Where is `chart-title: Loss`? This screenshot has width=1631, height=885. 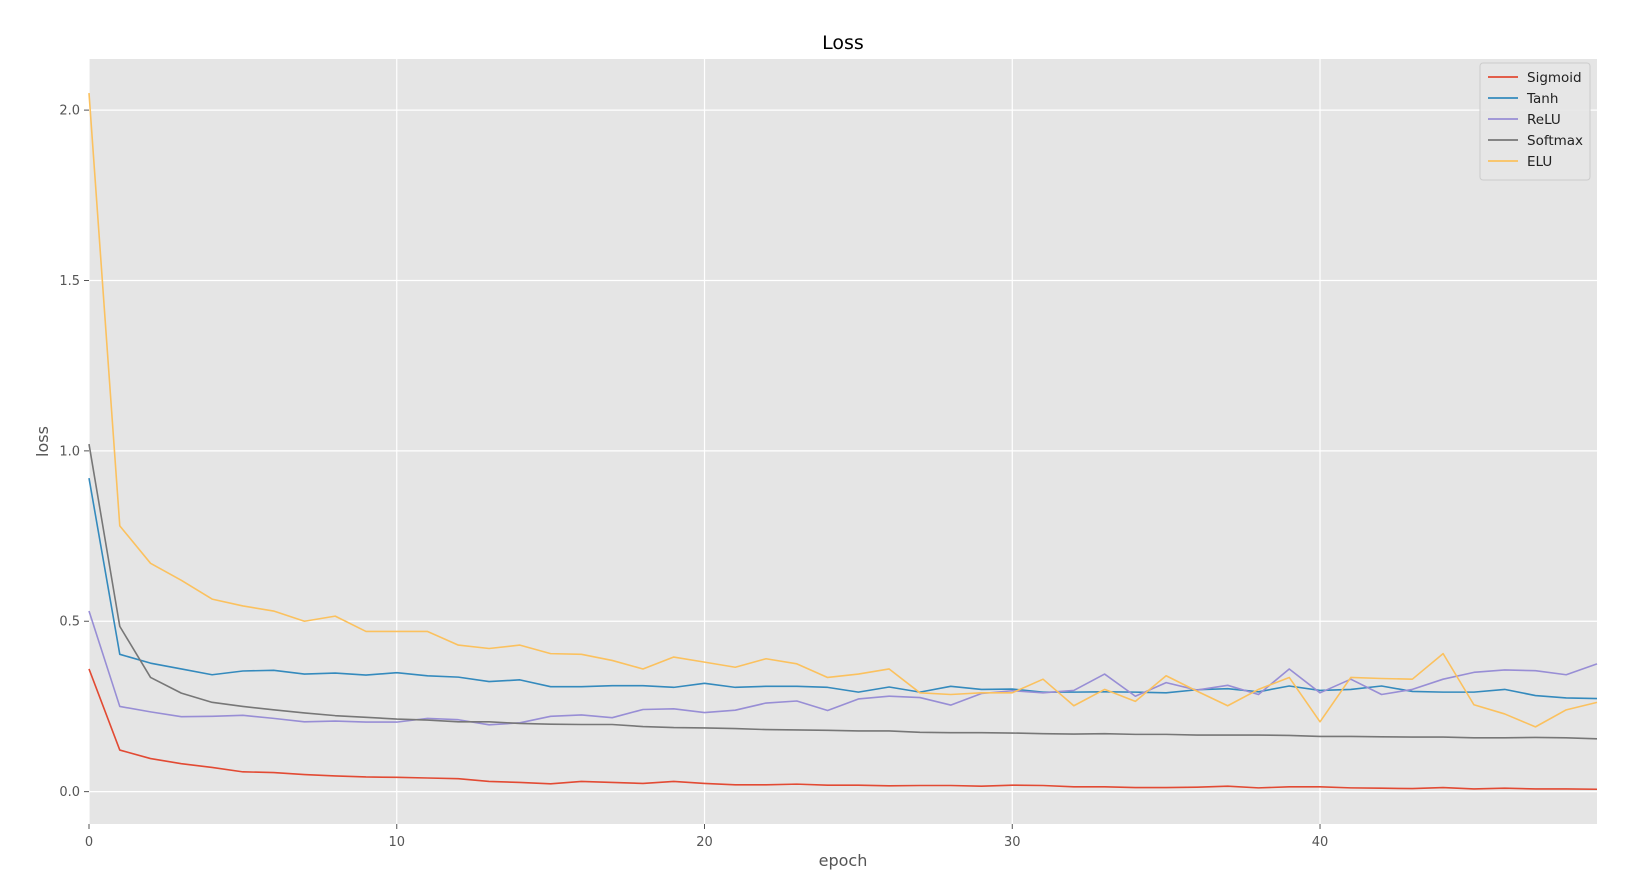 chart-title: Loss is located at coordinates (843, 43).